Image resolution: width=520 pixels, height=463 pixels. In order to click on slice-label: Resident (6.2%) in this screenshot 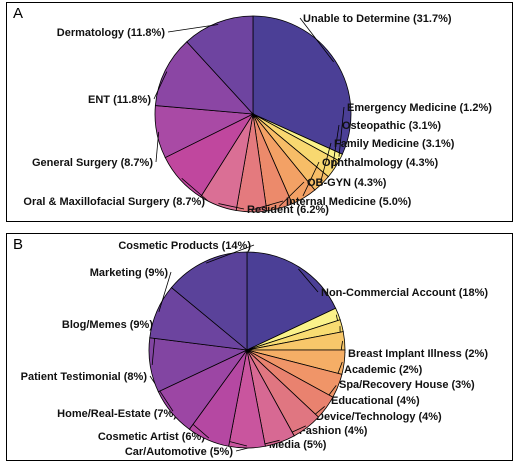, I will do `click(288, 210)`.